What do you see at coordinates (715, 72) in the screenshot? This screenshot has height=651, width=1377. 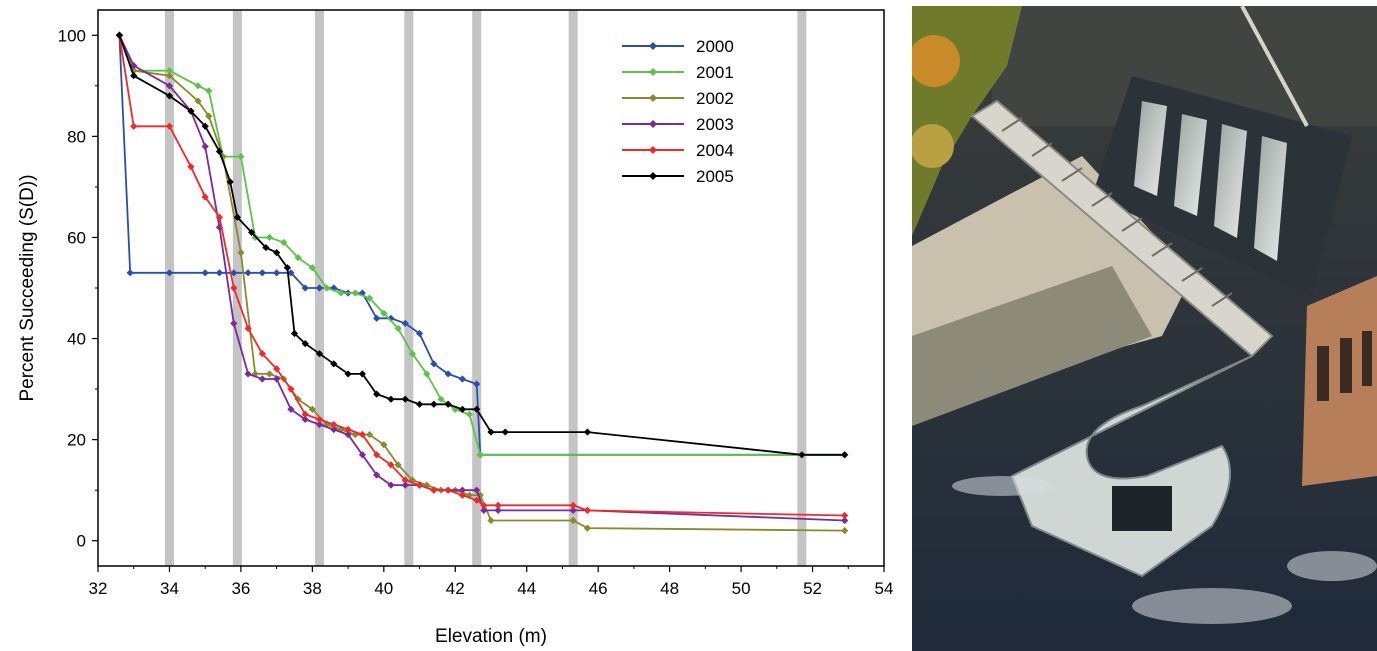 I see `legend-label: 2001` at bounding box center [715, 72].